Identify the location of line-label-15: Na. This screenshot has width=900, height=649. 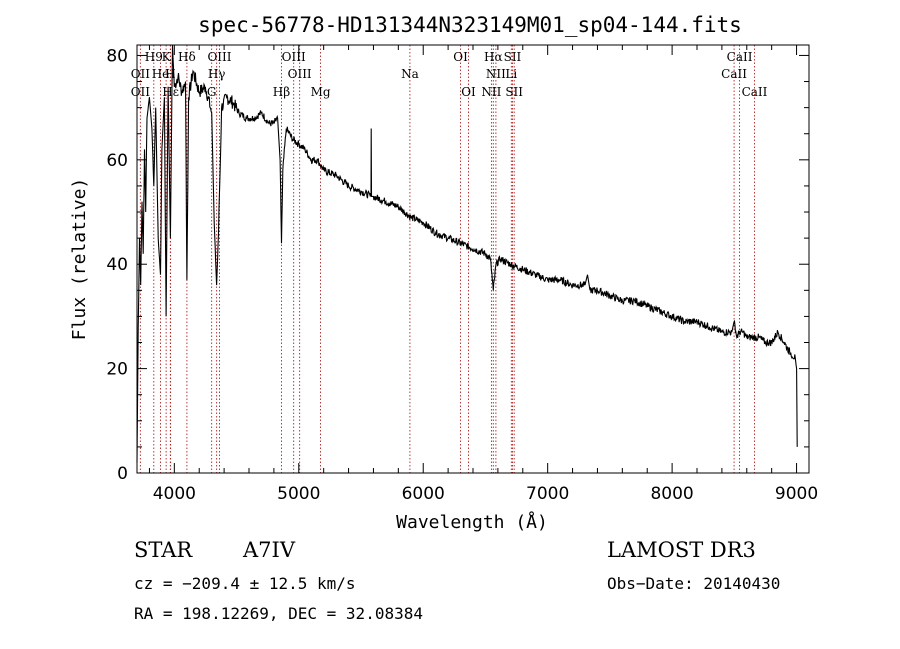
(410, 74).